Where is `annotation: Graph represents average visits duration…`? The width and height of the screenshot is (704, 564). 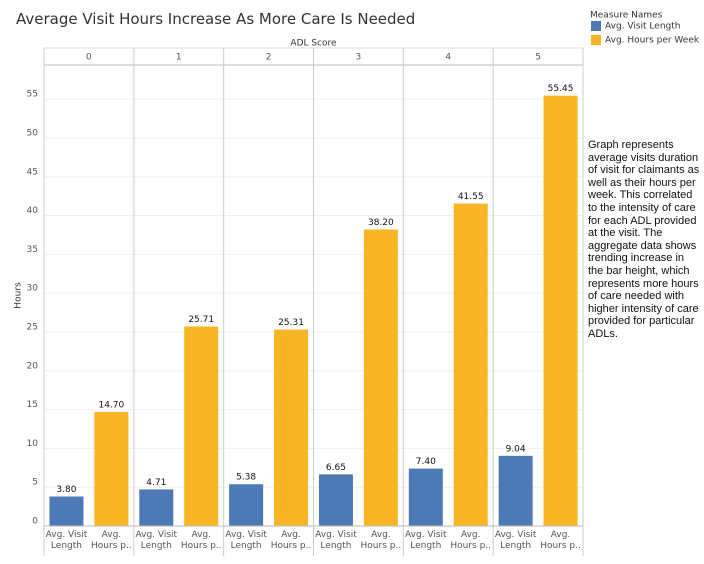
annotation: Graph represents average visits duration… is located at coordinates (644, 239).